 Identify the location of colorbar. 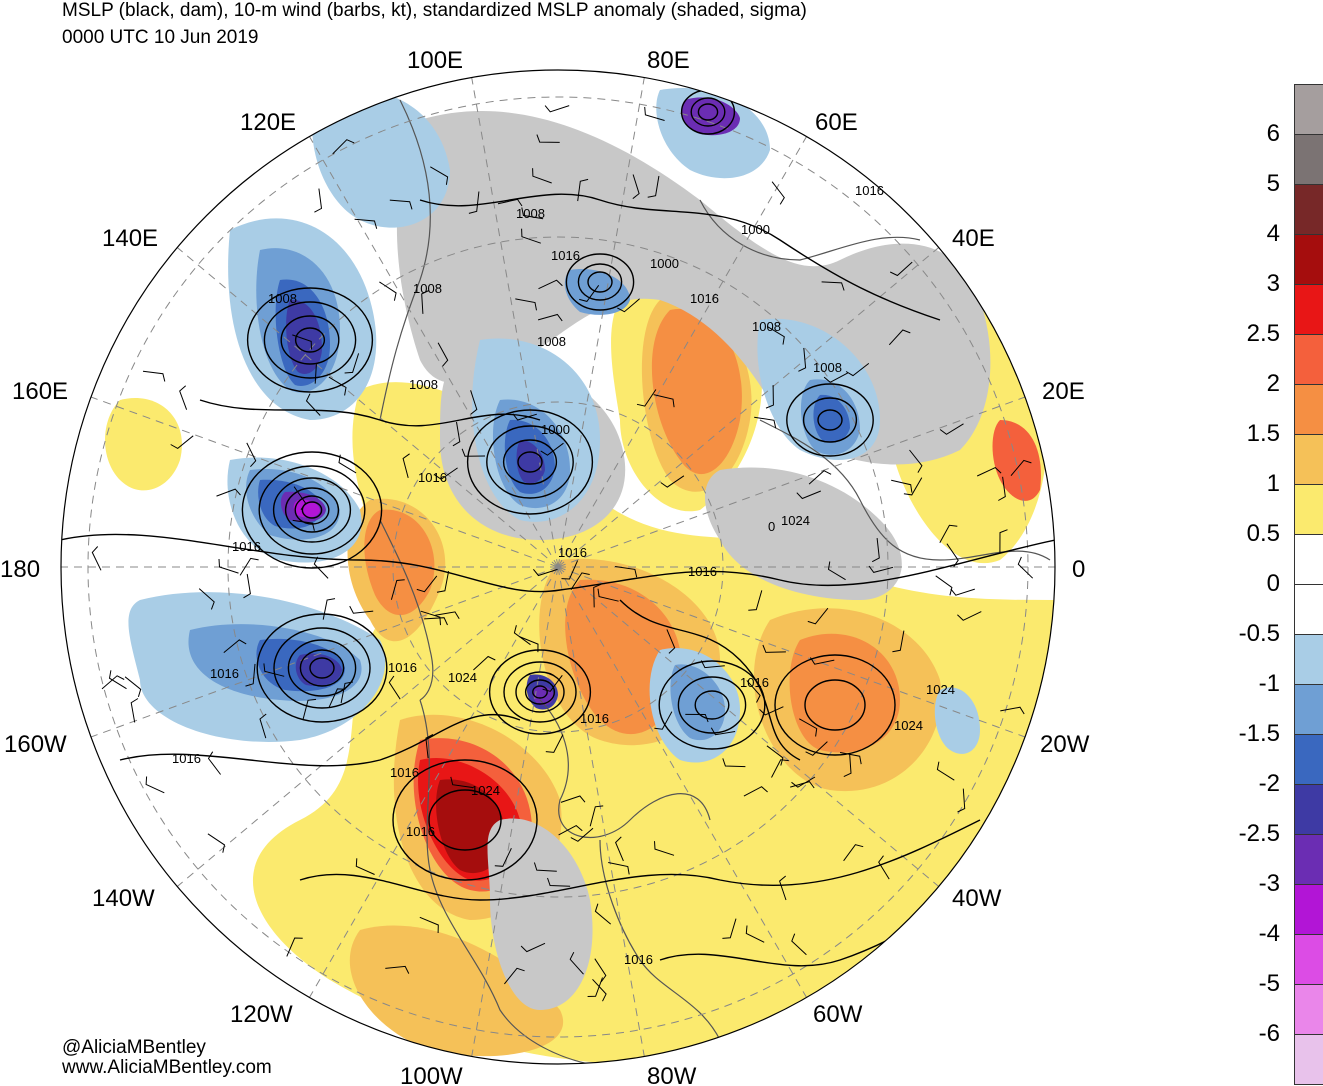
(1308, 584).